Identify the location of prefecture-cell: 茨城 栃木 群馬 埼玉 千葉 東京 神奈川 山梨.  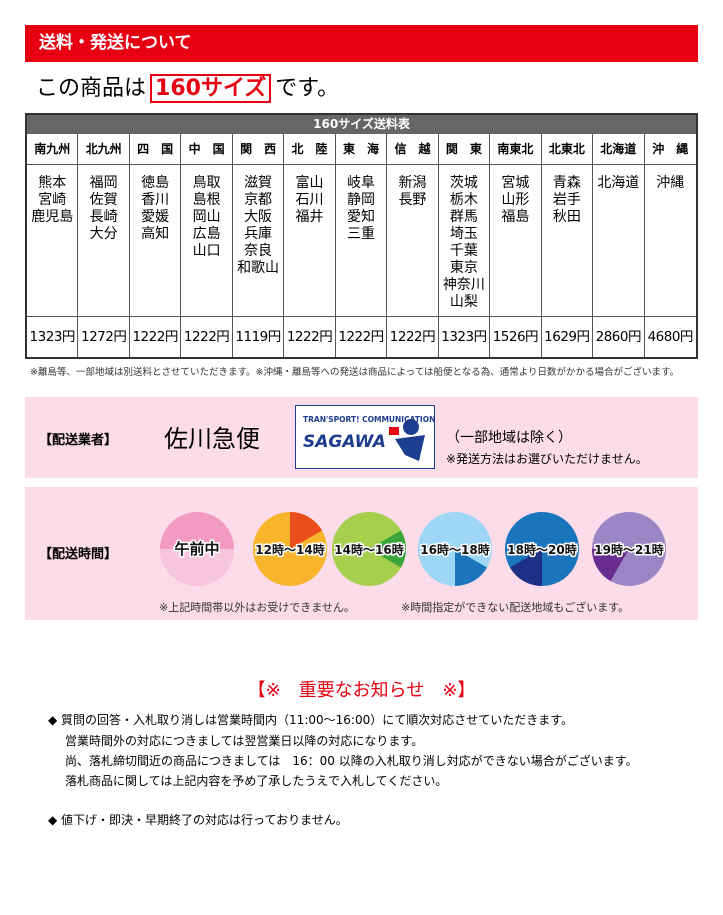
(464, 241).